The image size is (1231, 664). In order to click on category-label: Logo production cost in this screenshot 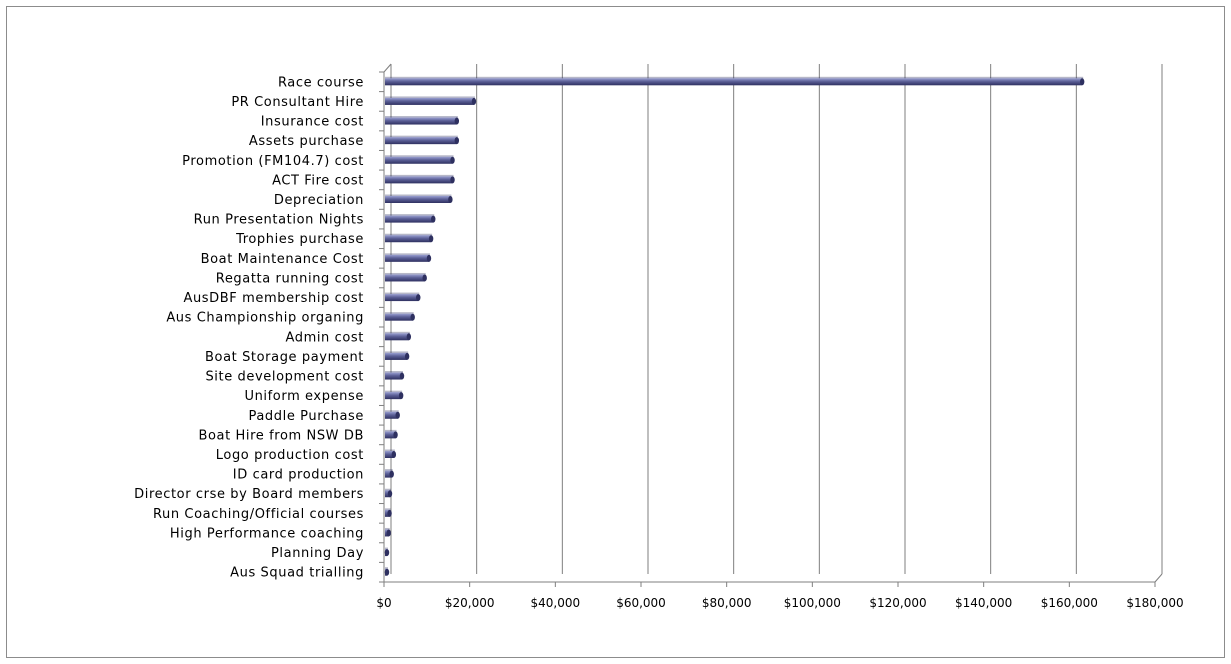, I will do `click(290, 455)`.